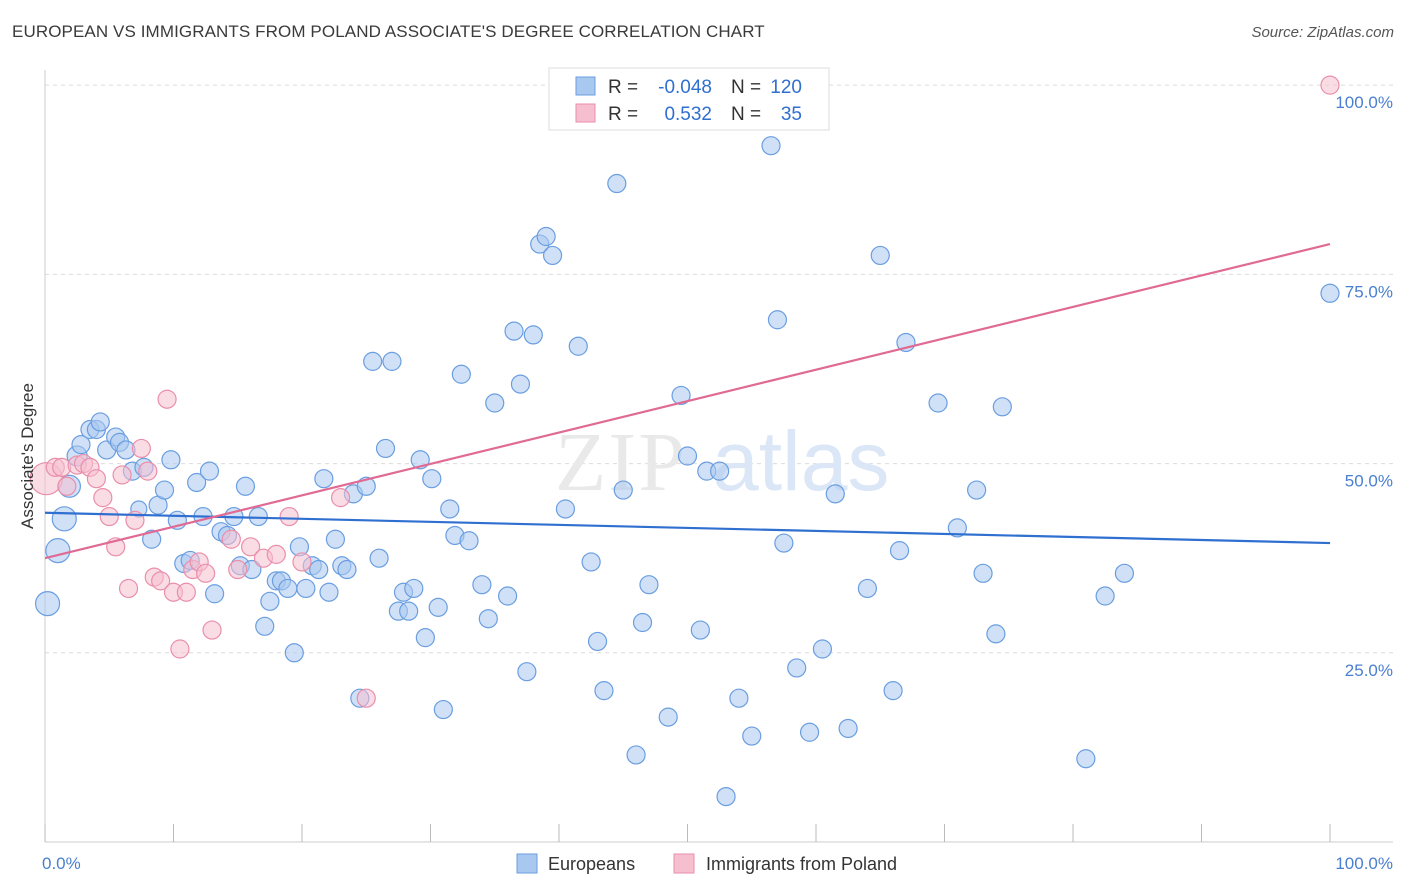 The image size is (1406, 892). I want to click on y-tick-label: 100.0%, so click(1364, 102).